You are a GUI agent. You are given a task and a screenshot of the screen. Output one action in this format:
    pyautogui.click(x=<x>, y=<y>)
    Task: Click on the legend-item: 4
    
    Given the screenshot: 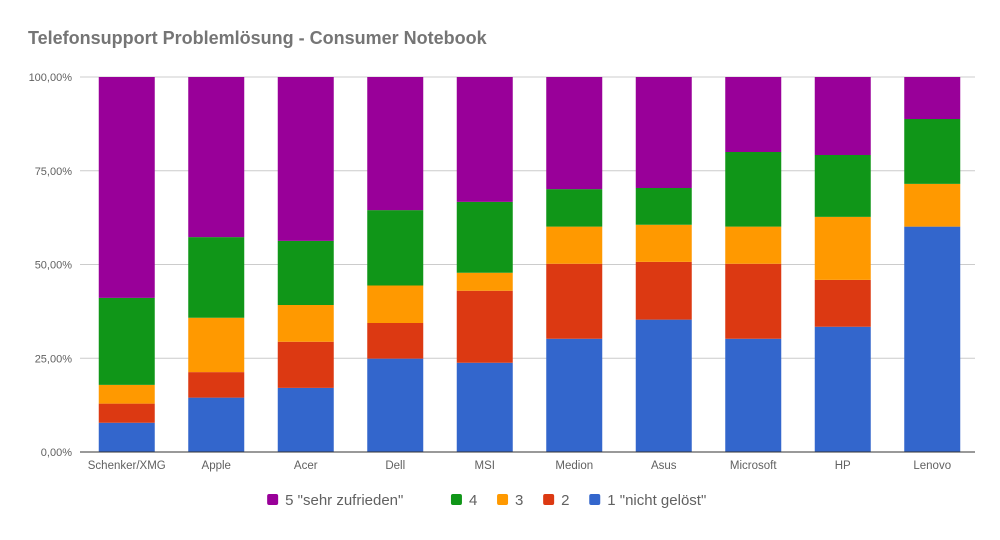 What is the action you would take?
    pyautogui.click(x=463, y=500)
    